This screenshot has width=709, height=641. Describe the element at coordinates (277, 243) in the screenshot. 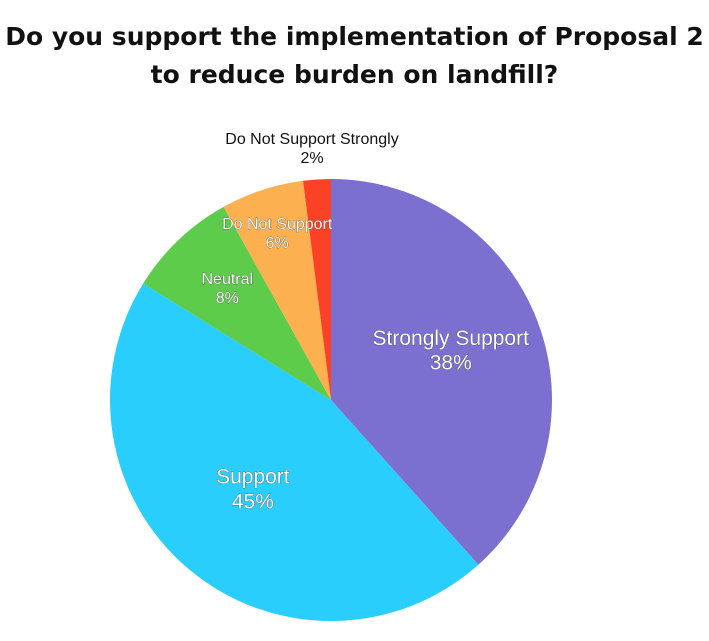

I see `slice-value-do-not-support: 6%` at that location.